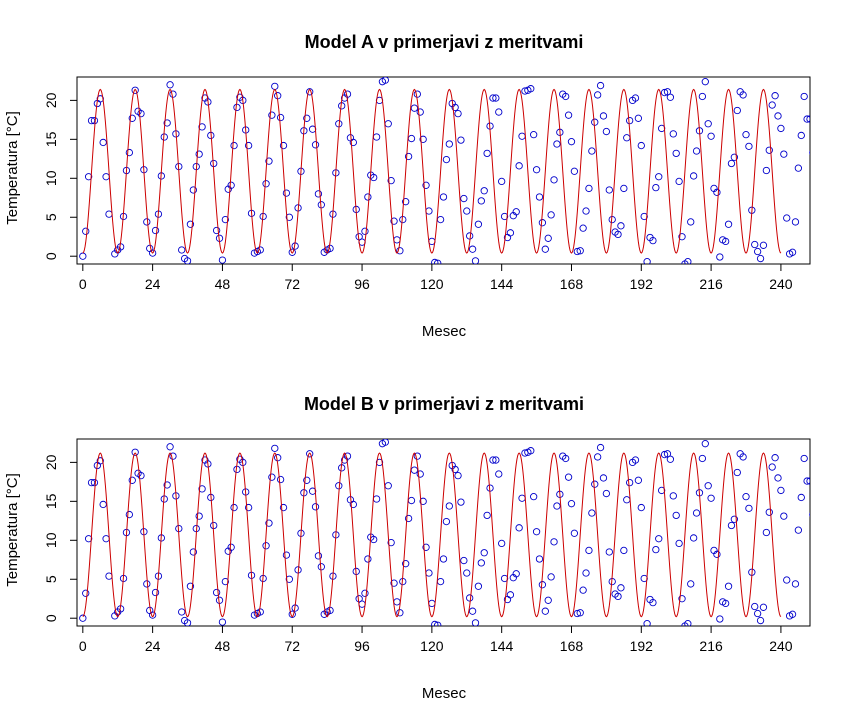 This screenshot has height=720, width=850. What do you see at coordinates (292, 646) in the screenshot?
I see `x-tick-label: 72` at bounding box center [292, 646].